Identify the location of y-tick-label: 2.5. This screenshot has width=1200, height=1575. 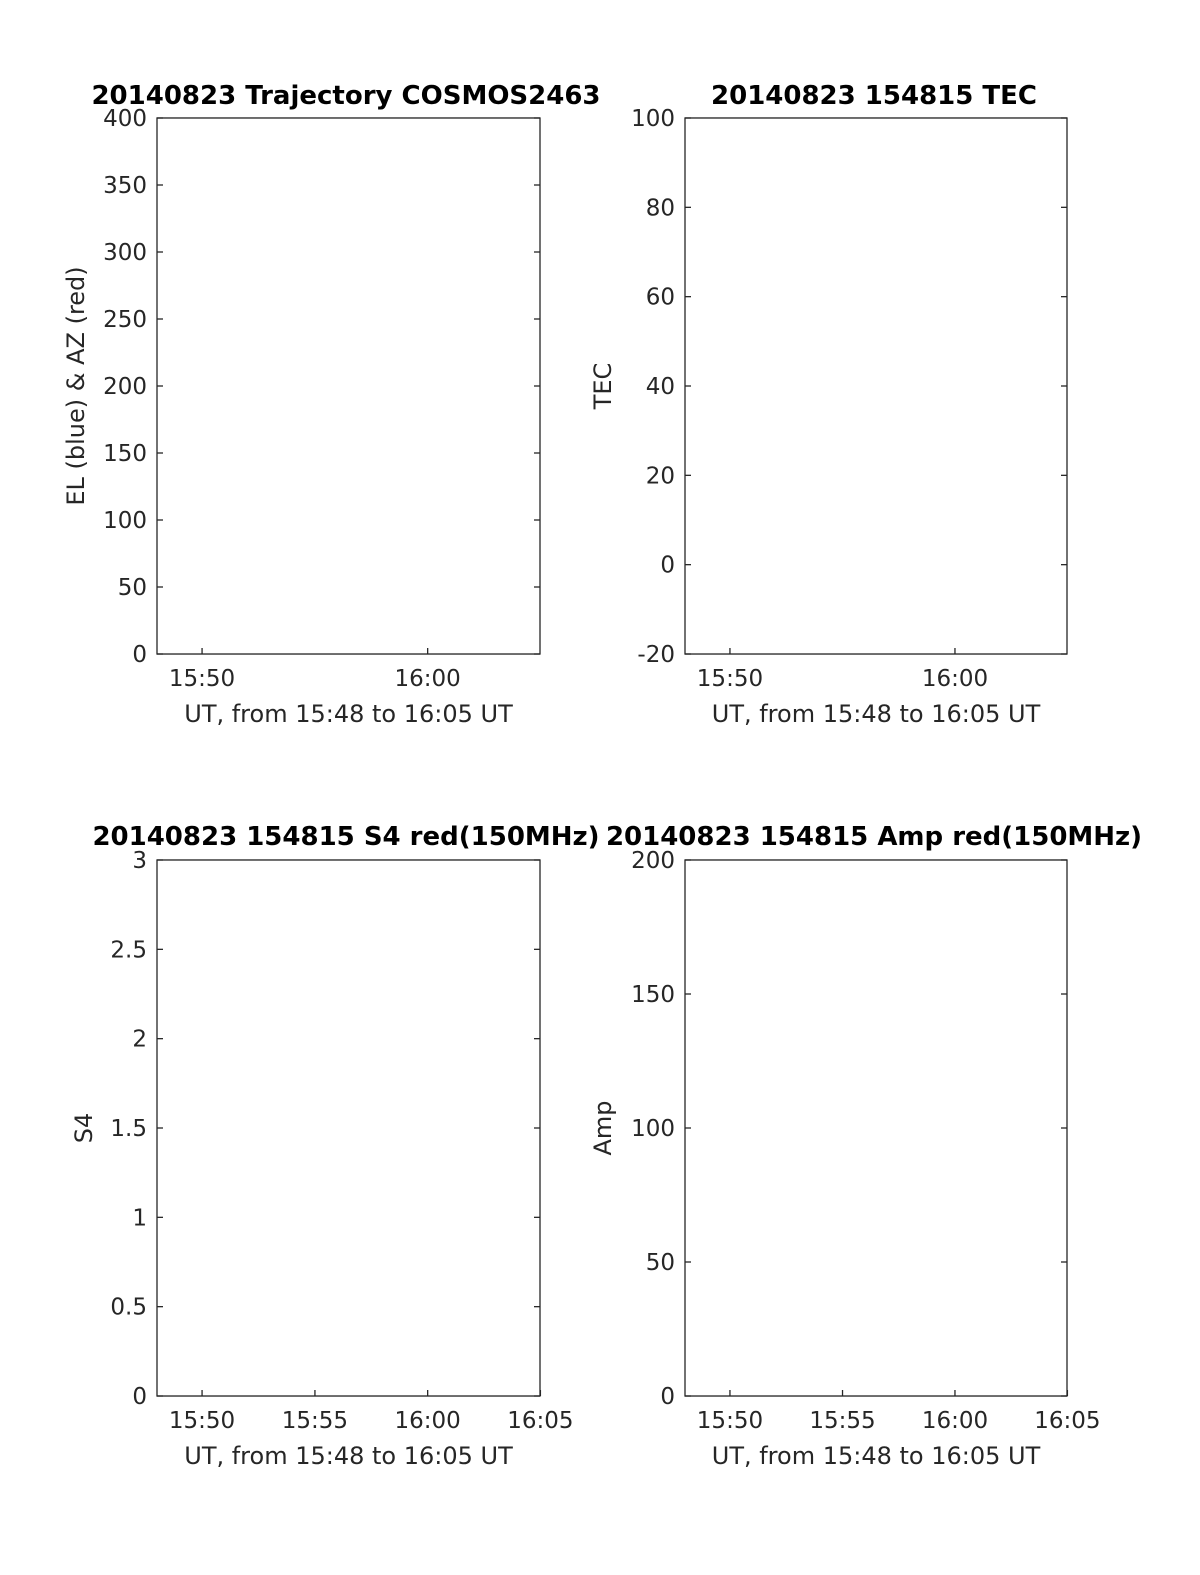
(128, 950).